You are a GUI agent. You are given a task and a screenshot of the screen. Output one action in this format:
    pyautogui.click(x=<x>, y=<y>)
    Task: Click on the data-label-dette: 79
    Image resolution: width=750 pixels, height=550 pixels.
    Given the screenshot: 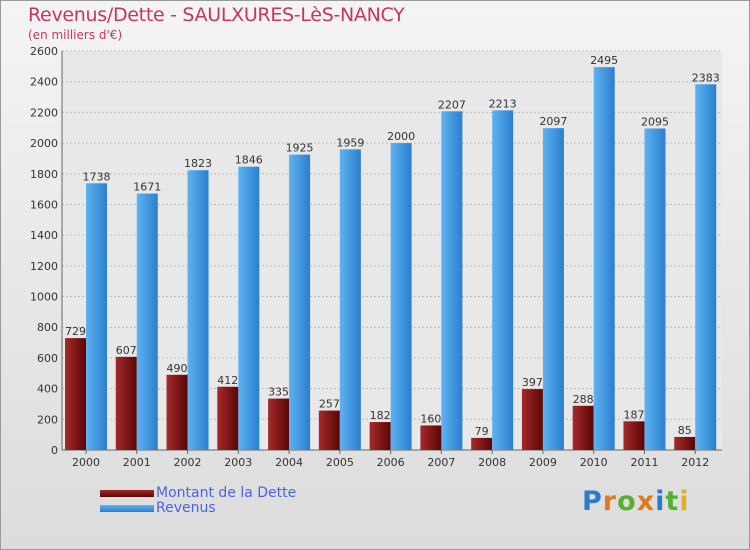 What is the action you would take?
    pyautogui.click(x=482, y=431)
    